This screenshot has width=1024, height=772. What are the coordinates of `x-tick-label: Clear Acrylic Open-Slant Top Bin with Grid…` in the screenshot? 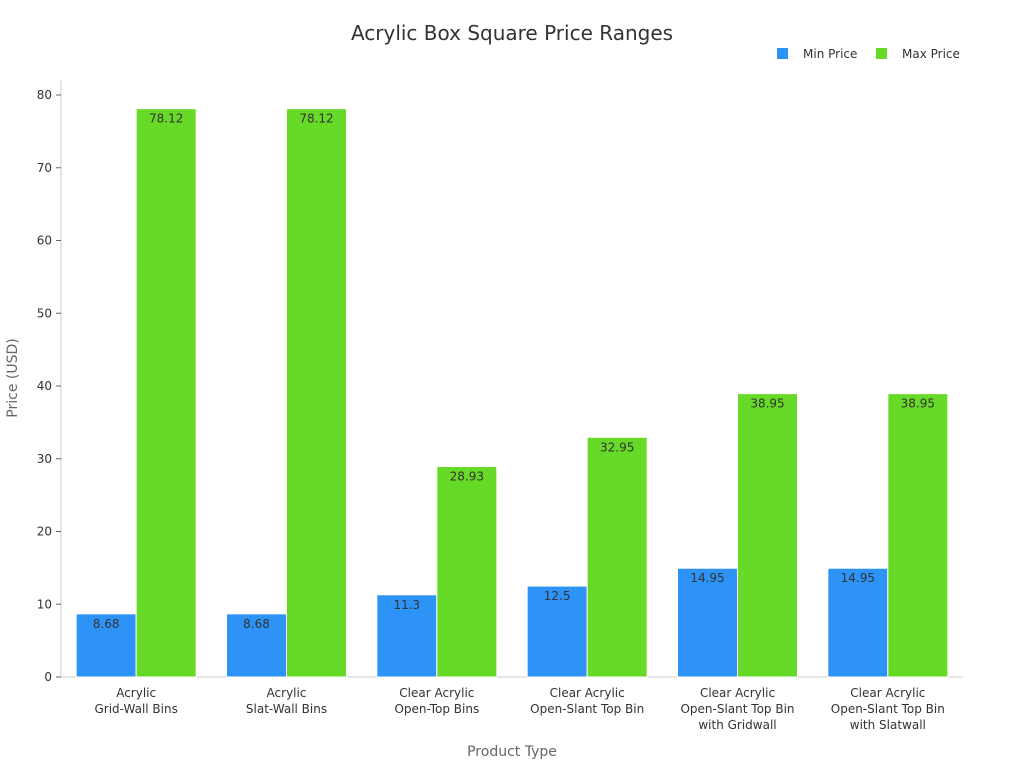 It's located at (737, 709).